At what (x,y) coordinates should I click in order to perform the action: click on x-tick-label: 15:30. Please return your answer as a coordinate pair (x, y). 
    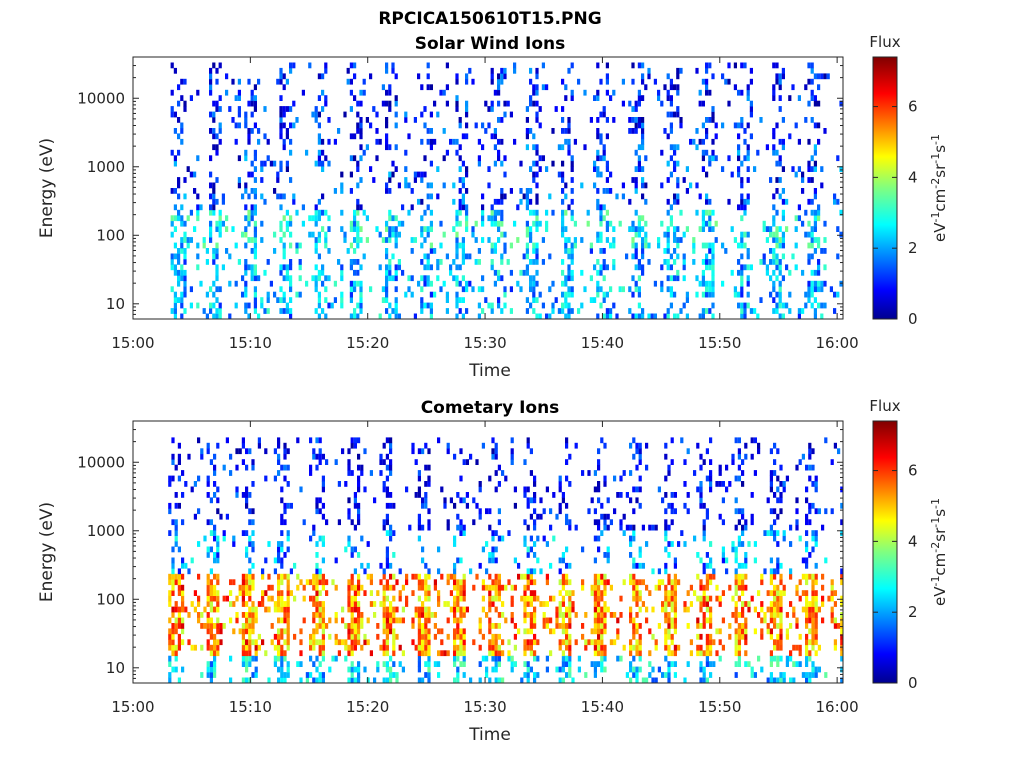
    Looking at the image, I should click on (484, 707).